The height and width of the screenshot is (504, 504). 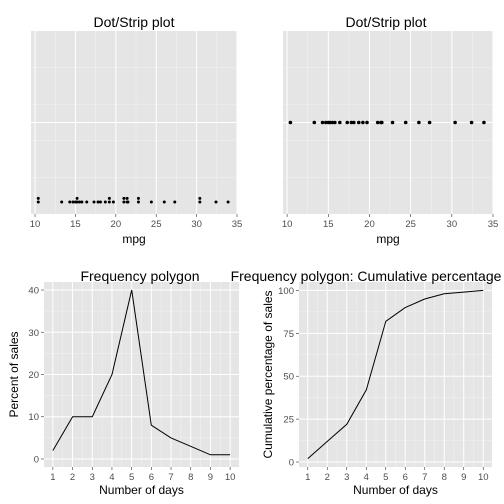 I want to click on y-tick-label: 100, so click(x=286, y=291).